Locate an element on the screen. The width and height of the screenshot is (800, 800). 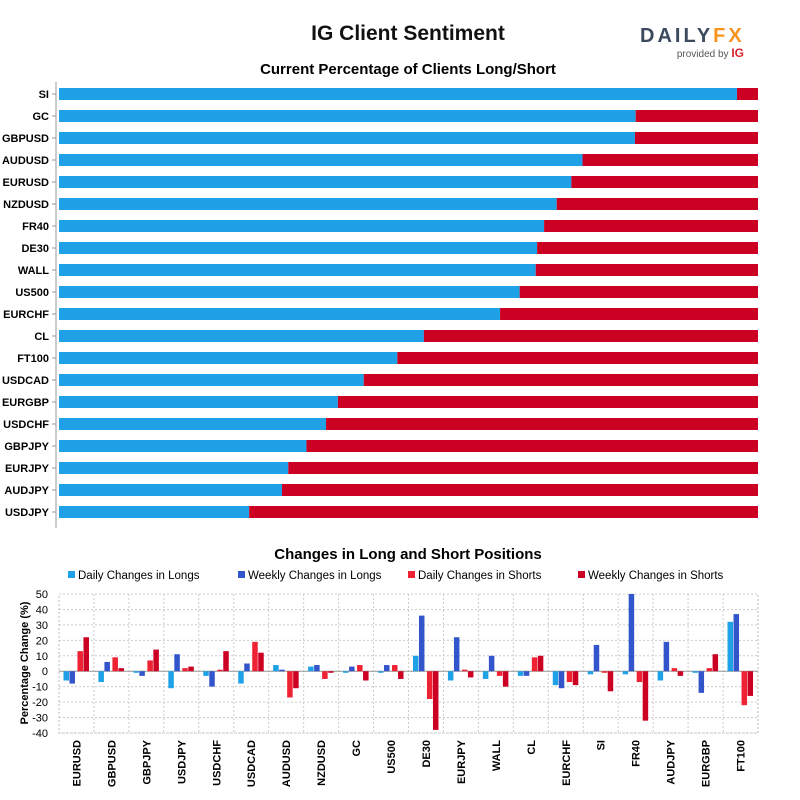
long-bar-si is located at coordinates (398, 94).